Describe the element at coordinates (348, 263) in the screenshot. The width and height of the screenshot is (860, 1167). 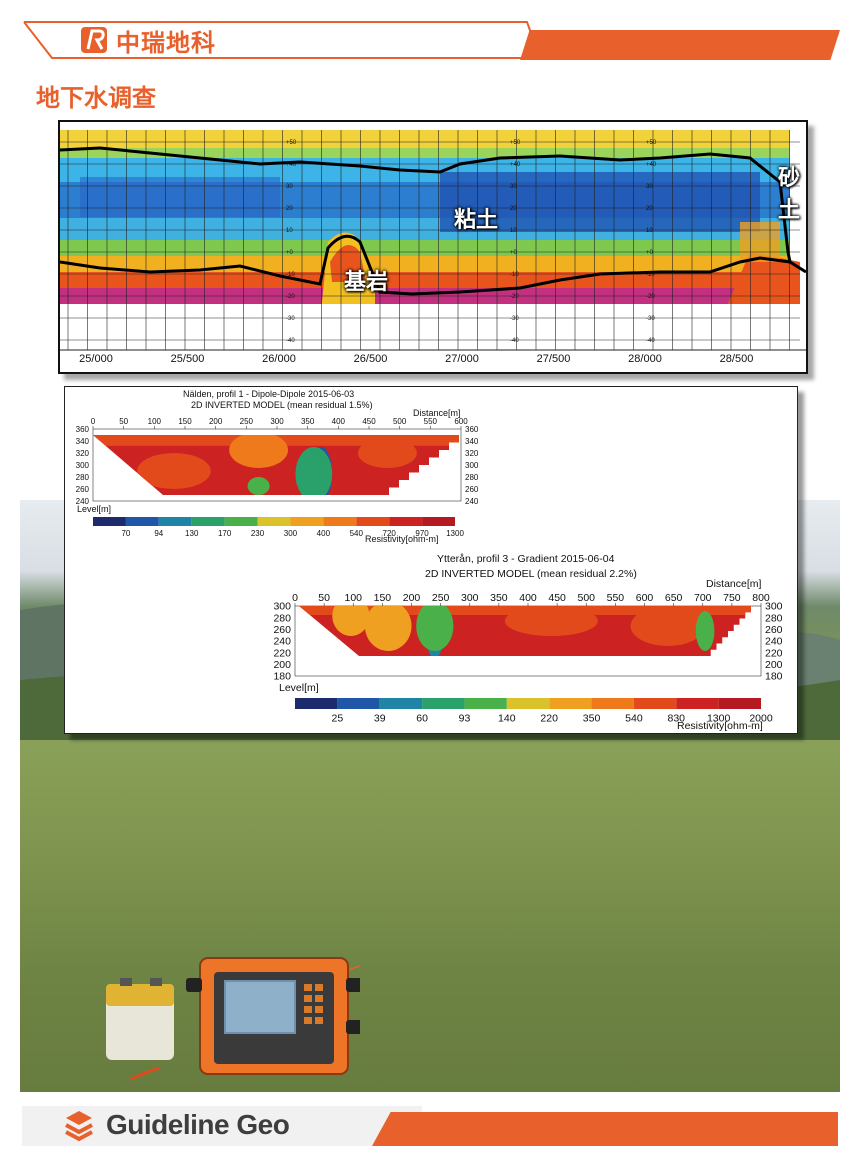
I see `profile-bedrock-core` at that location.